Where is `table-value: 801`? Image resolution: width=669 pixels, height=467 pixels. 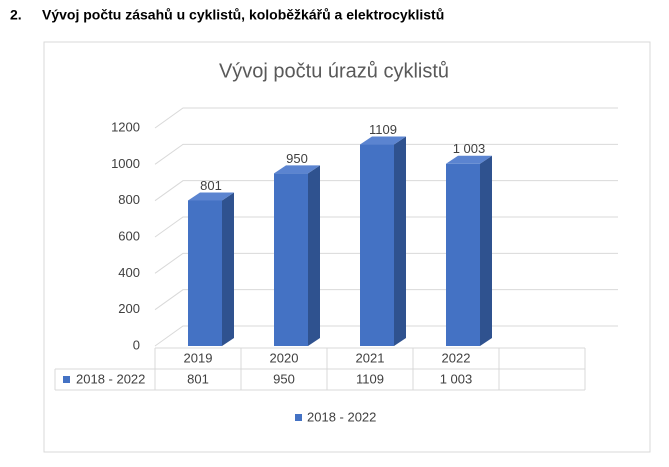 table-value: 801 is located at coordinates (198, 378).